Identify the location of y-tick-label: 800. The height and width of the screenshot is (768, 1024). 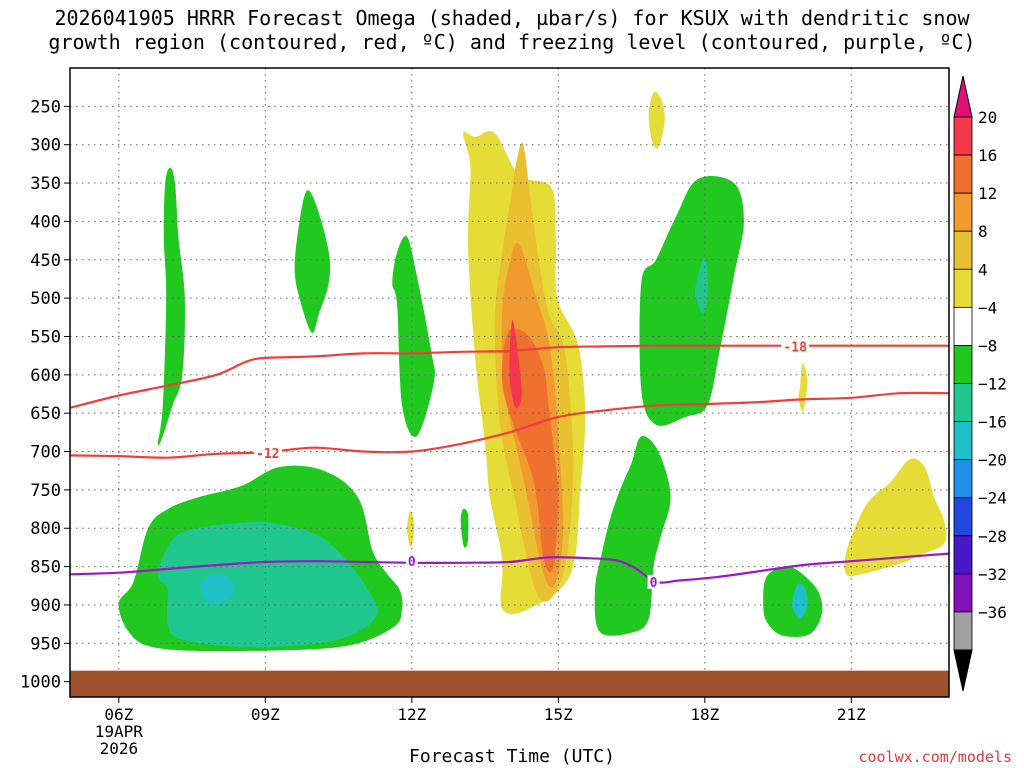
(45, 529).